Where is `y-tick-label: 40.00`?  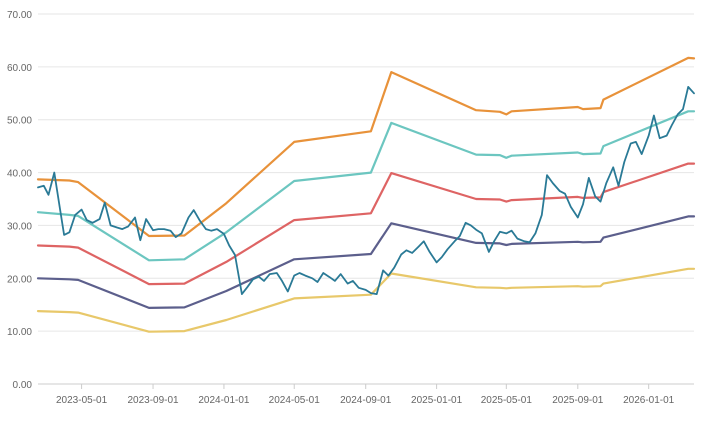 y-tick-label: 40.00 is located at coordinates (19, 174).